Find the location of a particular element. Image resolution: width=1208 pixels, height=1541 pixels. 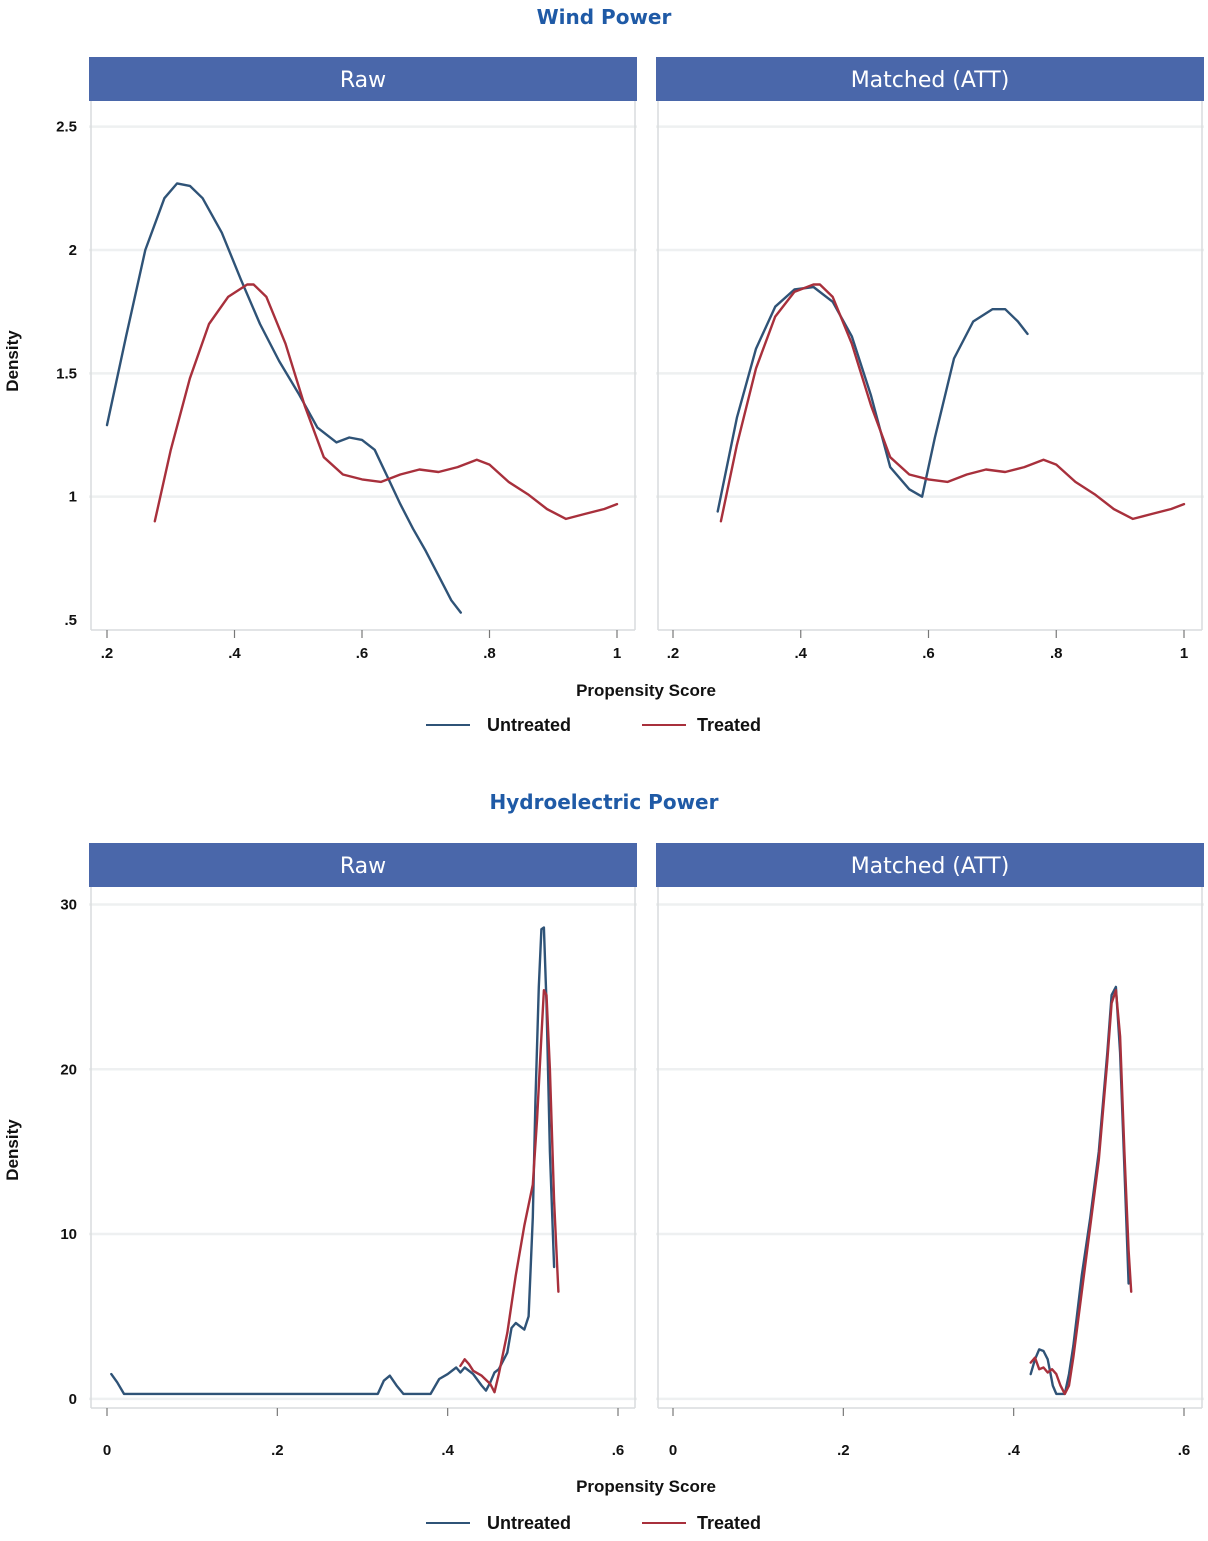

chart-title: Wind Power is located at coordinates (604, 17).